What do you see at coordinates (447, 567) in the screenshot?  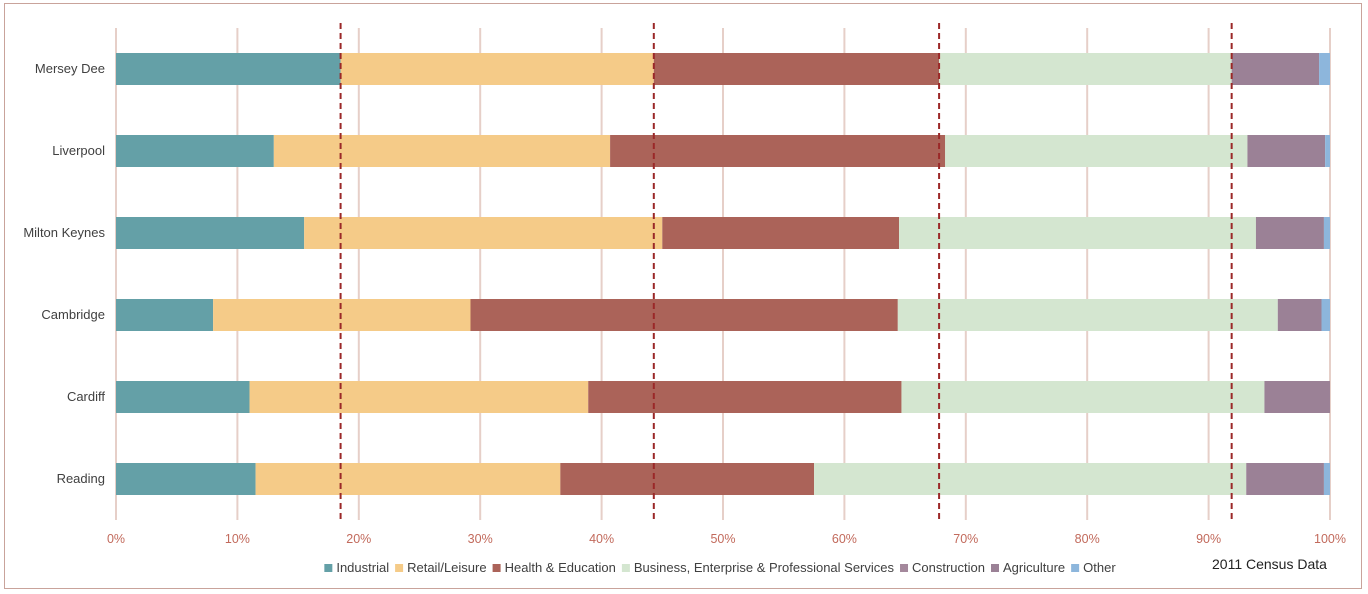 I see `legend-label: Retail/Leisure` at bounding box center [447, 567].